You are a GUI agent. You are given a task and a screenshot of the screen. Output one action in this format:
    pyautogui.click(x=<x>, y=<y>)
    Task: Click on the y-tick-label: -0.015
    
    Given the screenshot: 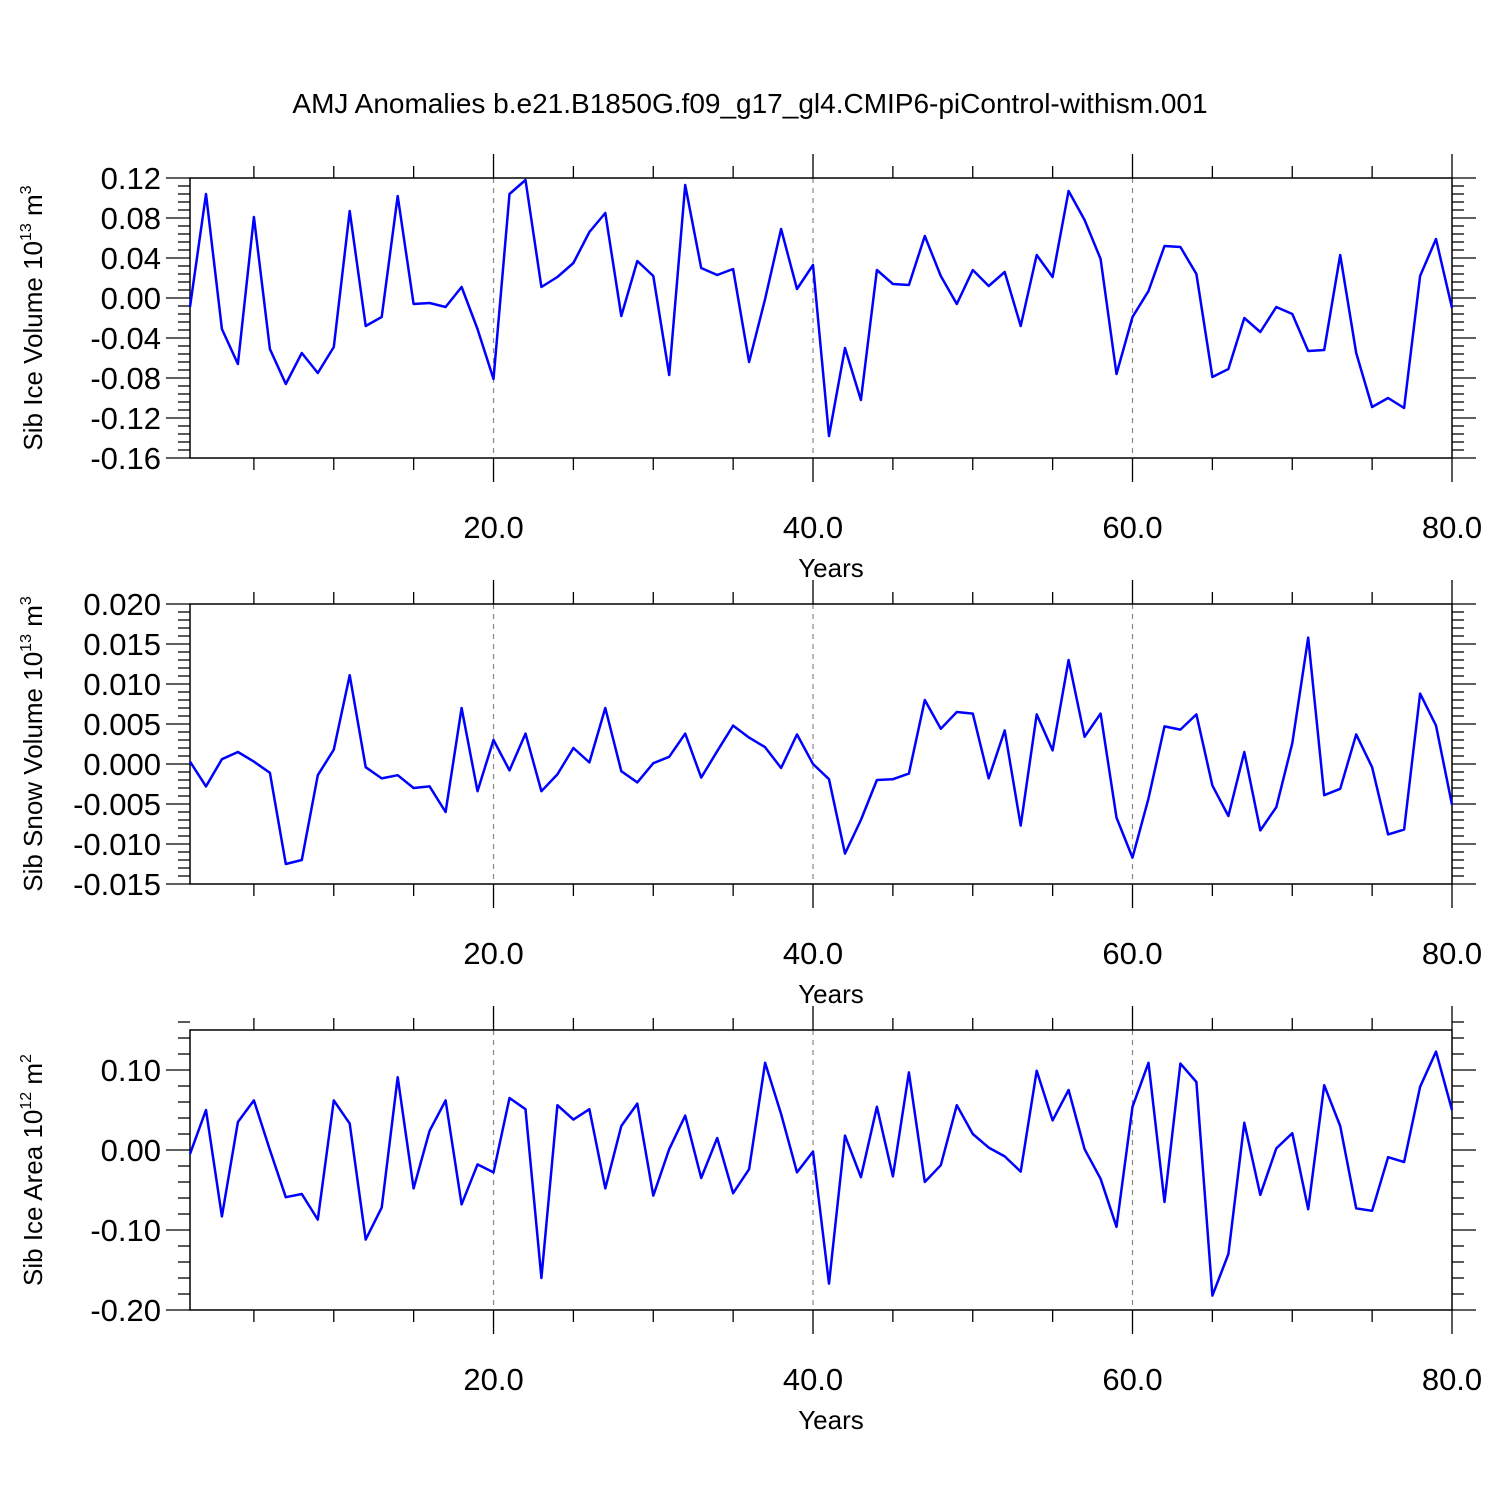 What is the action you would take?
    pyautogui.click(x=117, y=884)
    